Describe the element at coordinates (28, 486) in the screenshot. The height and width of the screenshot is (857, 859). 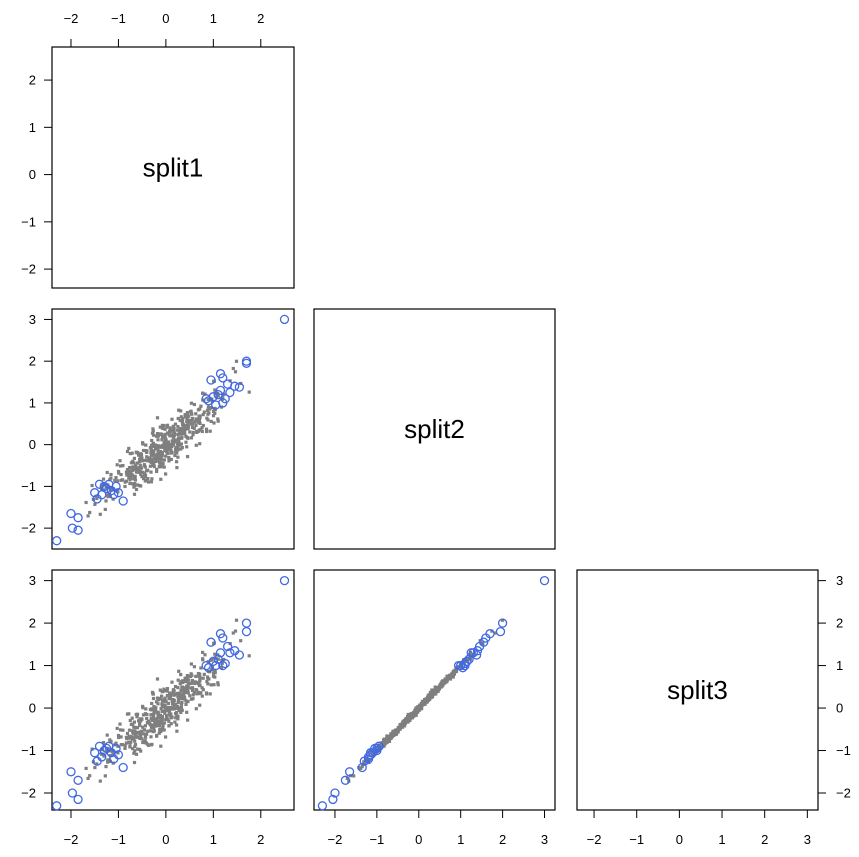
I see `tick-label-left: −1` at that location.